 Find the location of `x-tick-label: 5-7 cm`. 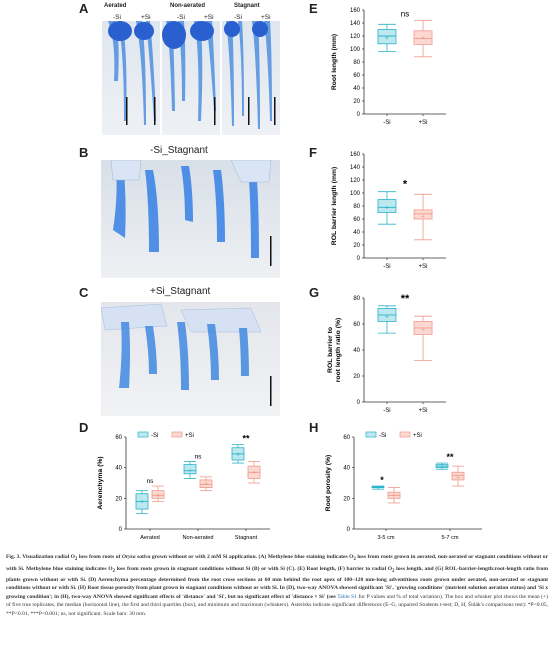

x-tick-label: 5-7 cm is located at coordinates (449, 538).